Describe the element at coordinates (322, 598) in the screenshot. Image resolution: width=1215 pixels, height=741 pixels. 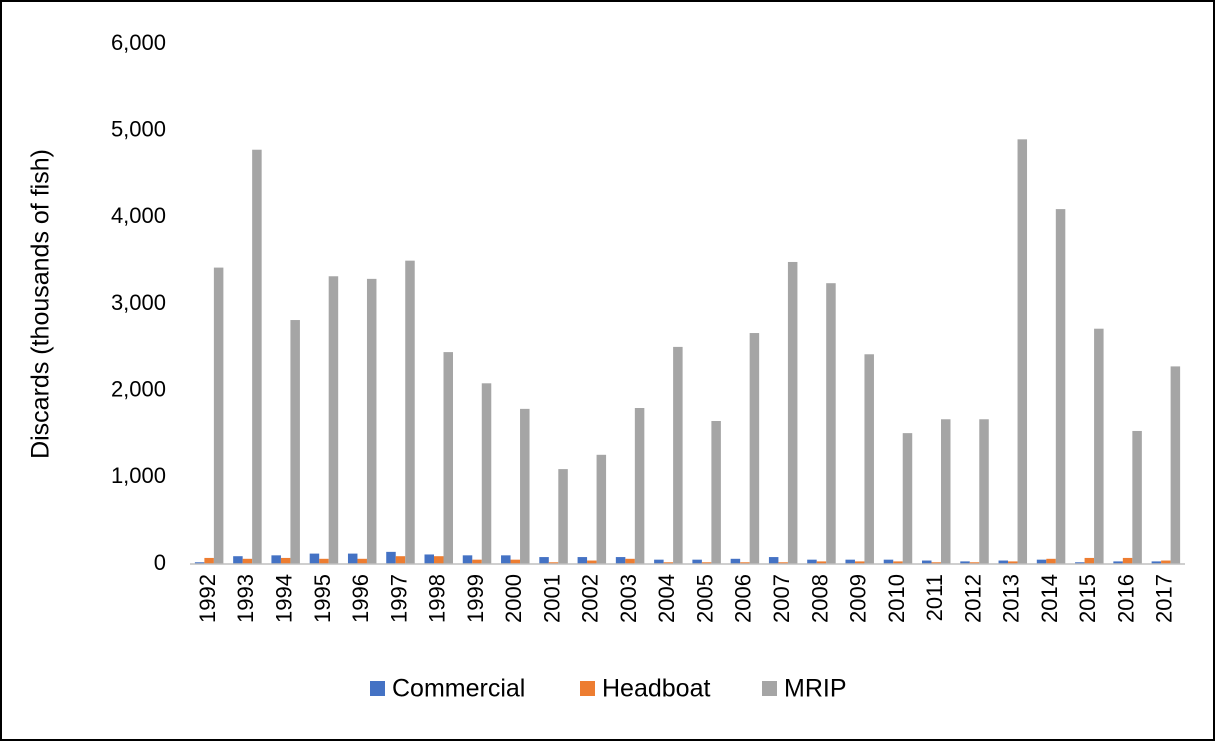
I see `x-tick-label: 1995` at that location.